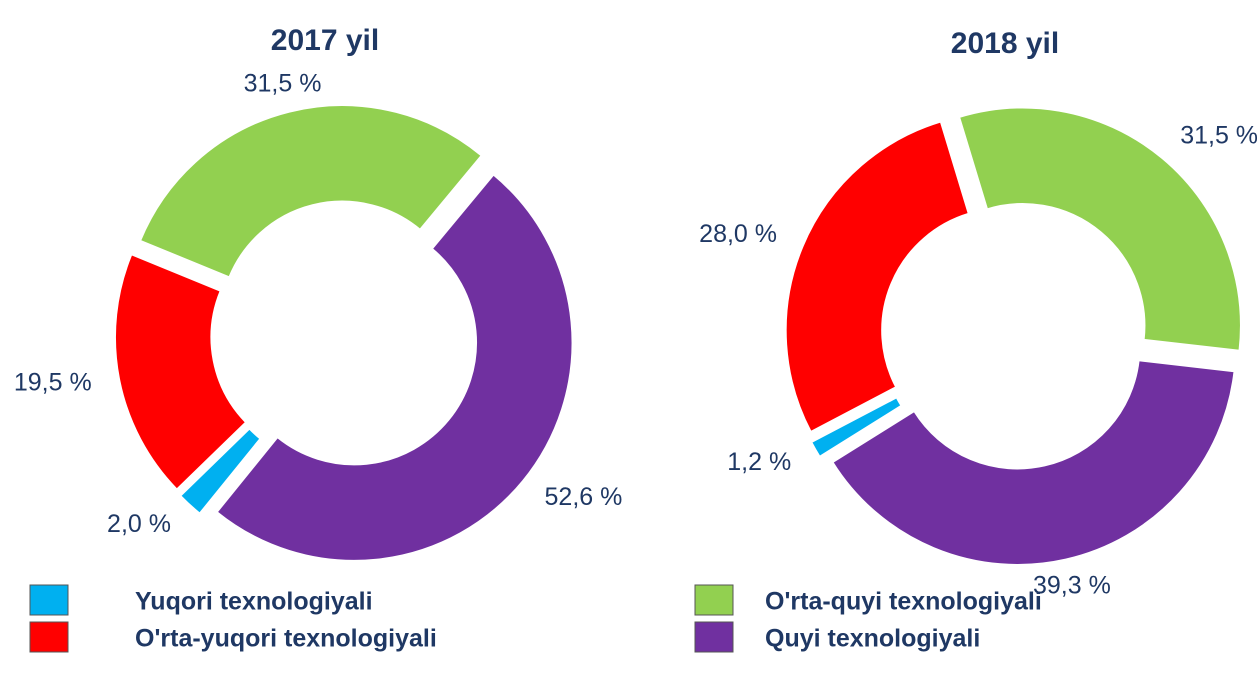 The height and width of the screenshot is (686, 1257). I want to click on legend-label: O'rta-yuqori texnologiyali, so click(286, 639).